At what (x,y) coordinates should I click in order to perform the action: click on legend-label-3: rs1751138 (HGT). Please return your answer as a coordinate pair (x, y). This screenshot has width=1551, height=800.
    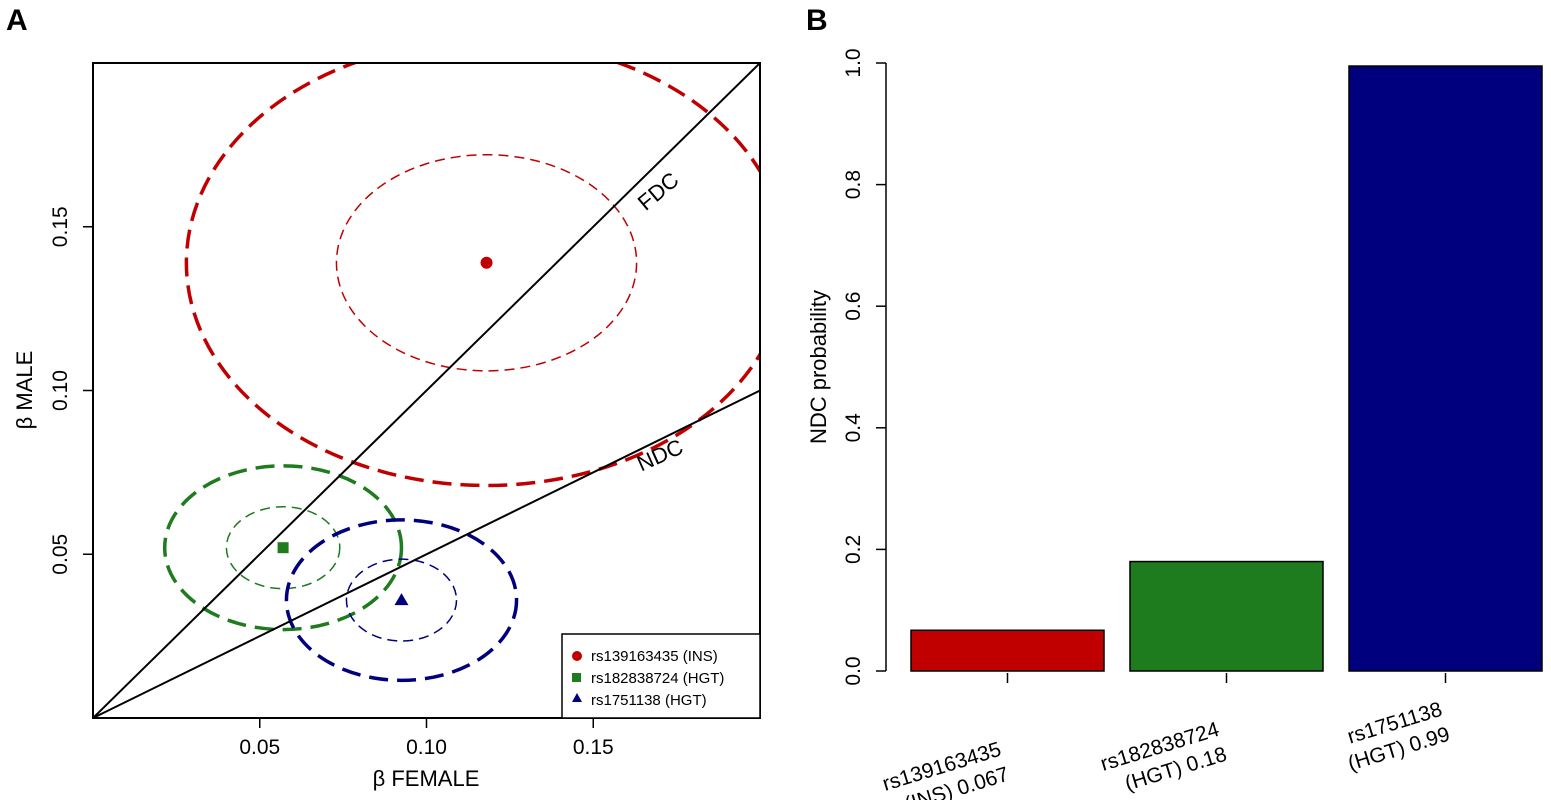
    Looking at the image, I should click on (649, 700).